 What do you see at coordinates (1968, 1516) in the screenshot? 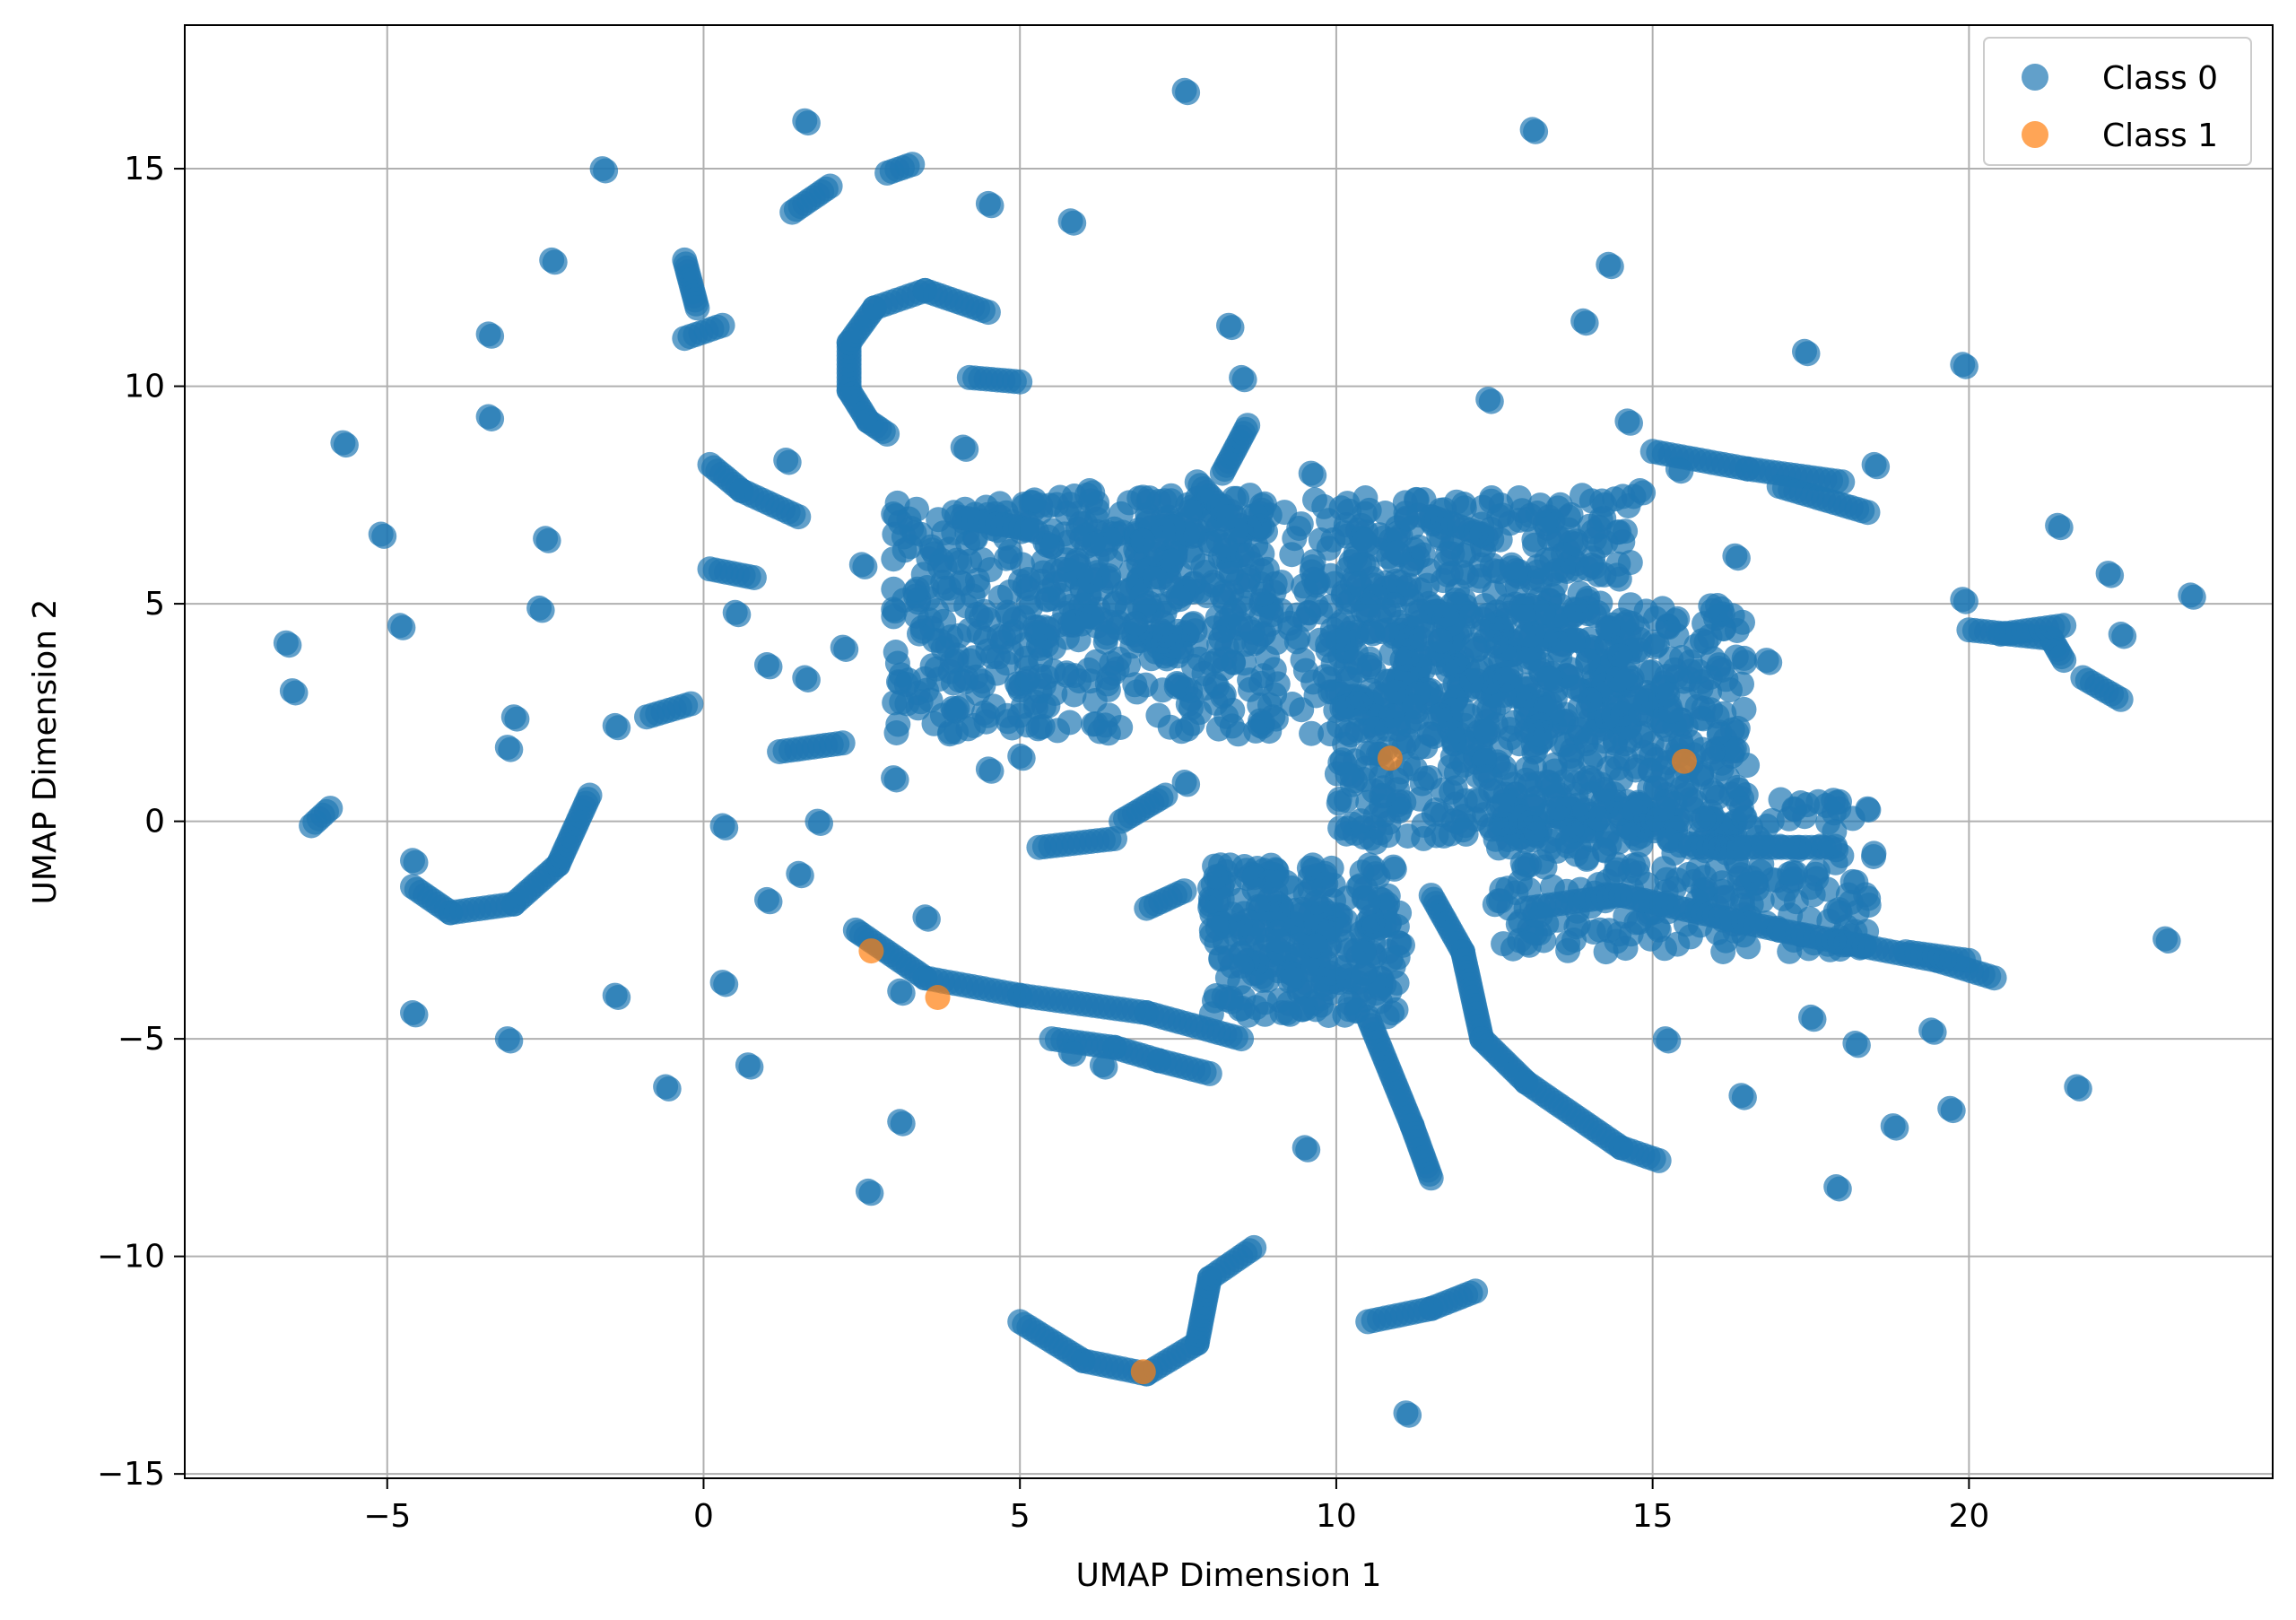
I see `x-tick-label: 20` at bounding box center [1968, 1516].